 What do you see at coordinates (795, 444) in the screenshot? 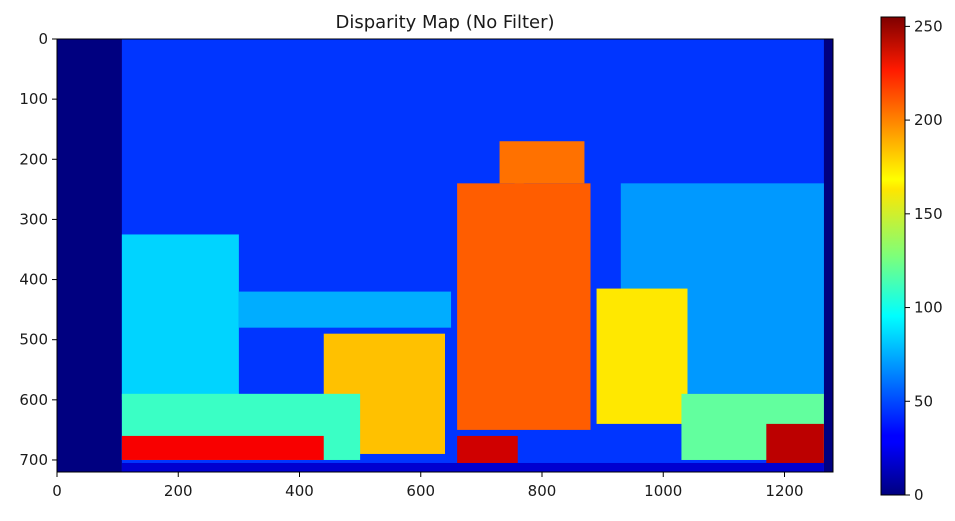
I see `region-floor-near-right` at bounding box center [795, 444].